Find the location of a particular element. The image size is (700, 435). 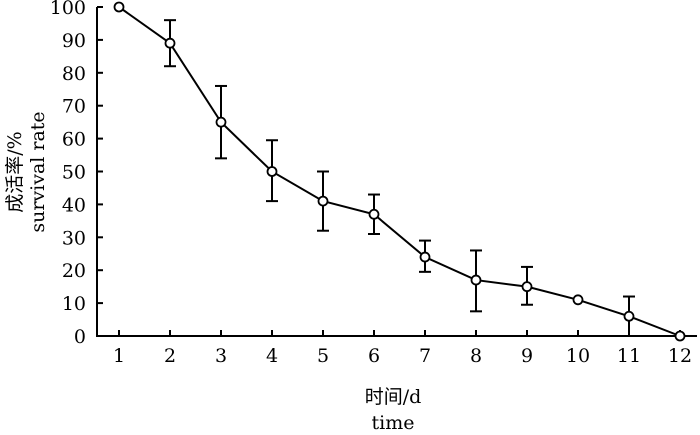

x-tick-label: 8 is located at coordinates (476, 356).